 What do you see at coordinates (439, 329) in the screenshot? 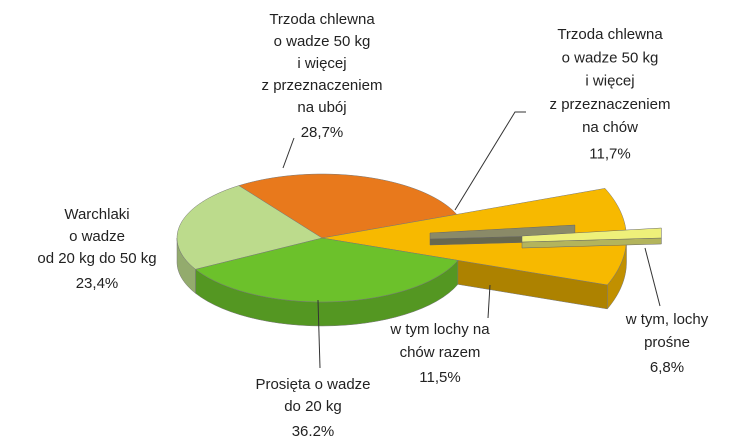
I see `sub-slice-label: w tym lochy na` at bounding box center [439, 329].